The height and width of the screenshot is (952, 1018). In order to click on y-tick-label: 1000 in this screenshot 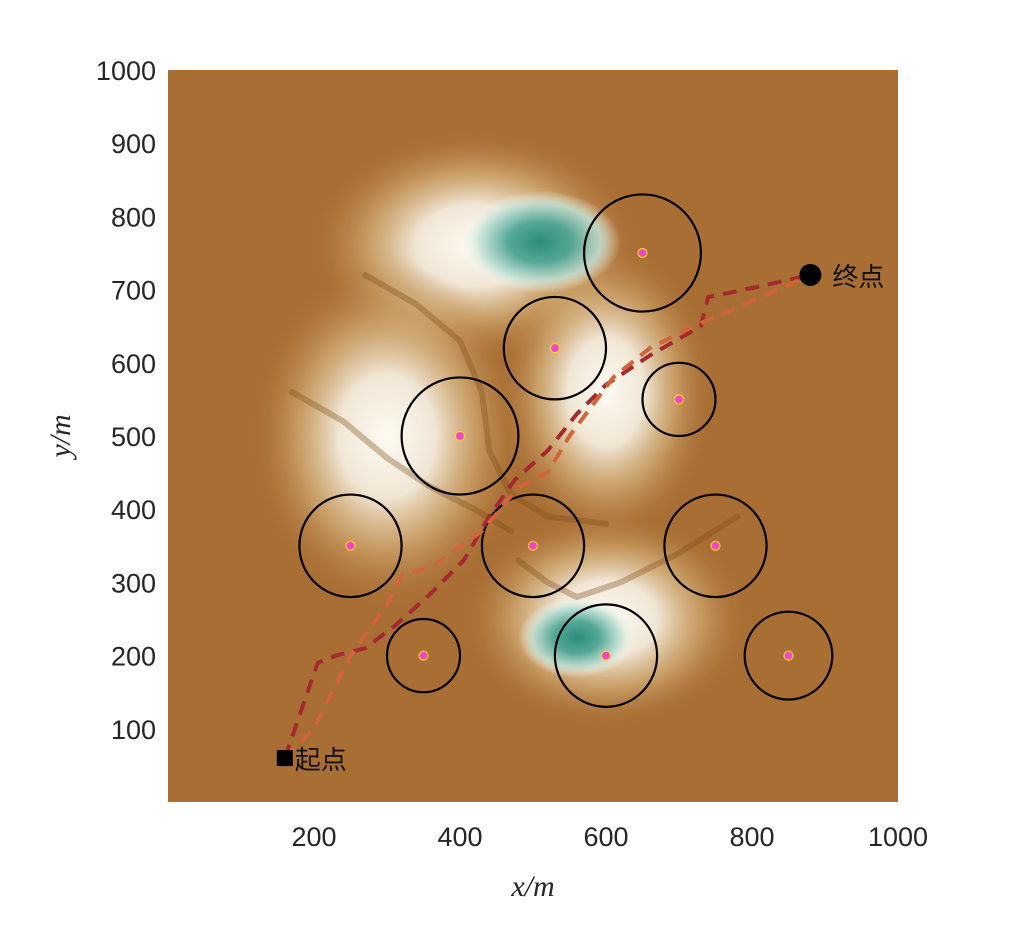, I will do `click(126, 71)`.